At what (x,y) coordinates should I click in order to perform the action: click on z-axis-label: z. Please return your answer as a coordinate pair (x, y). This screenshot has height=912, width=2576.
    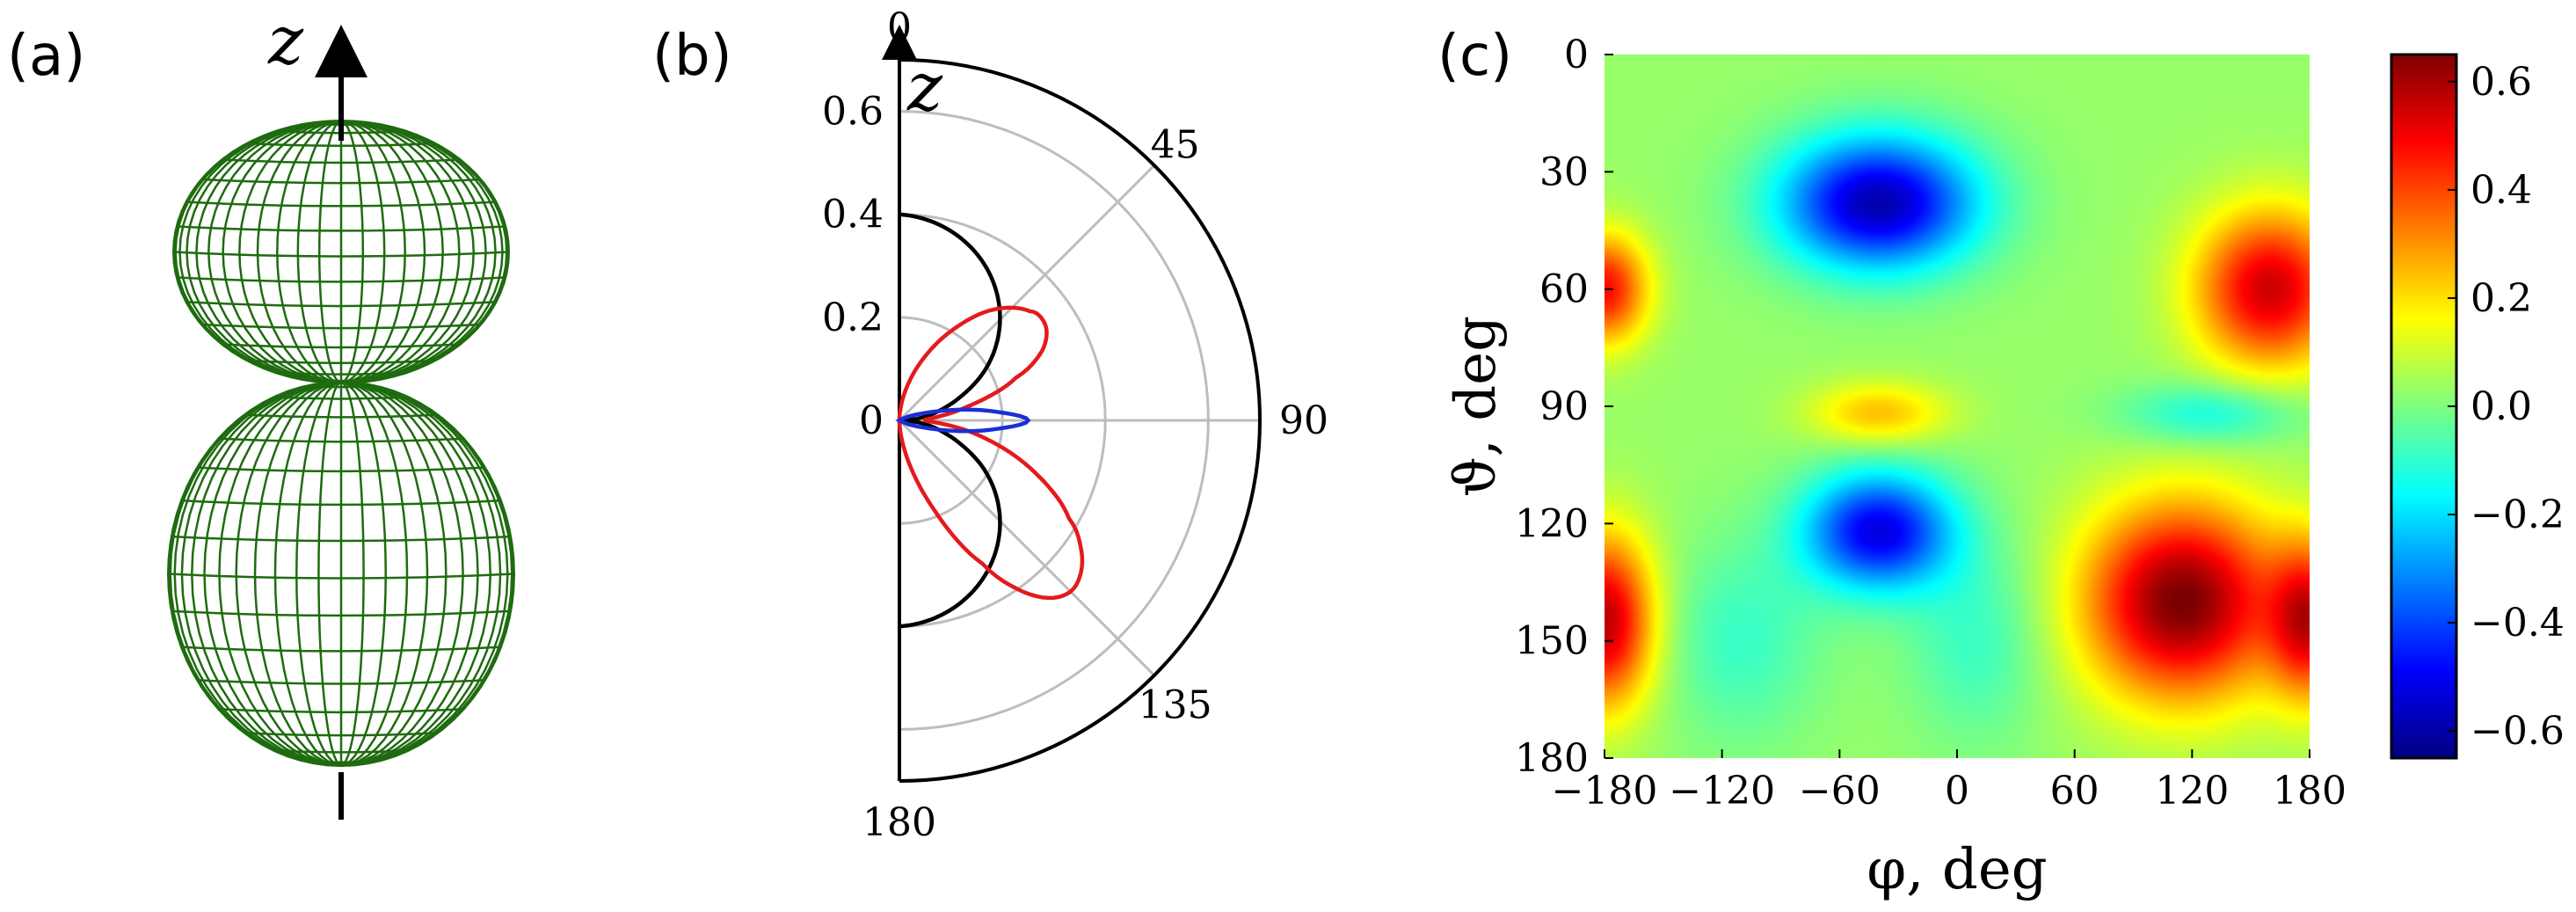
    Looking at the image, I should click on (285, 40).